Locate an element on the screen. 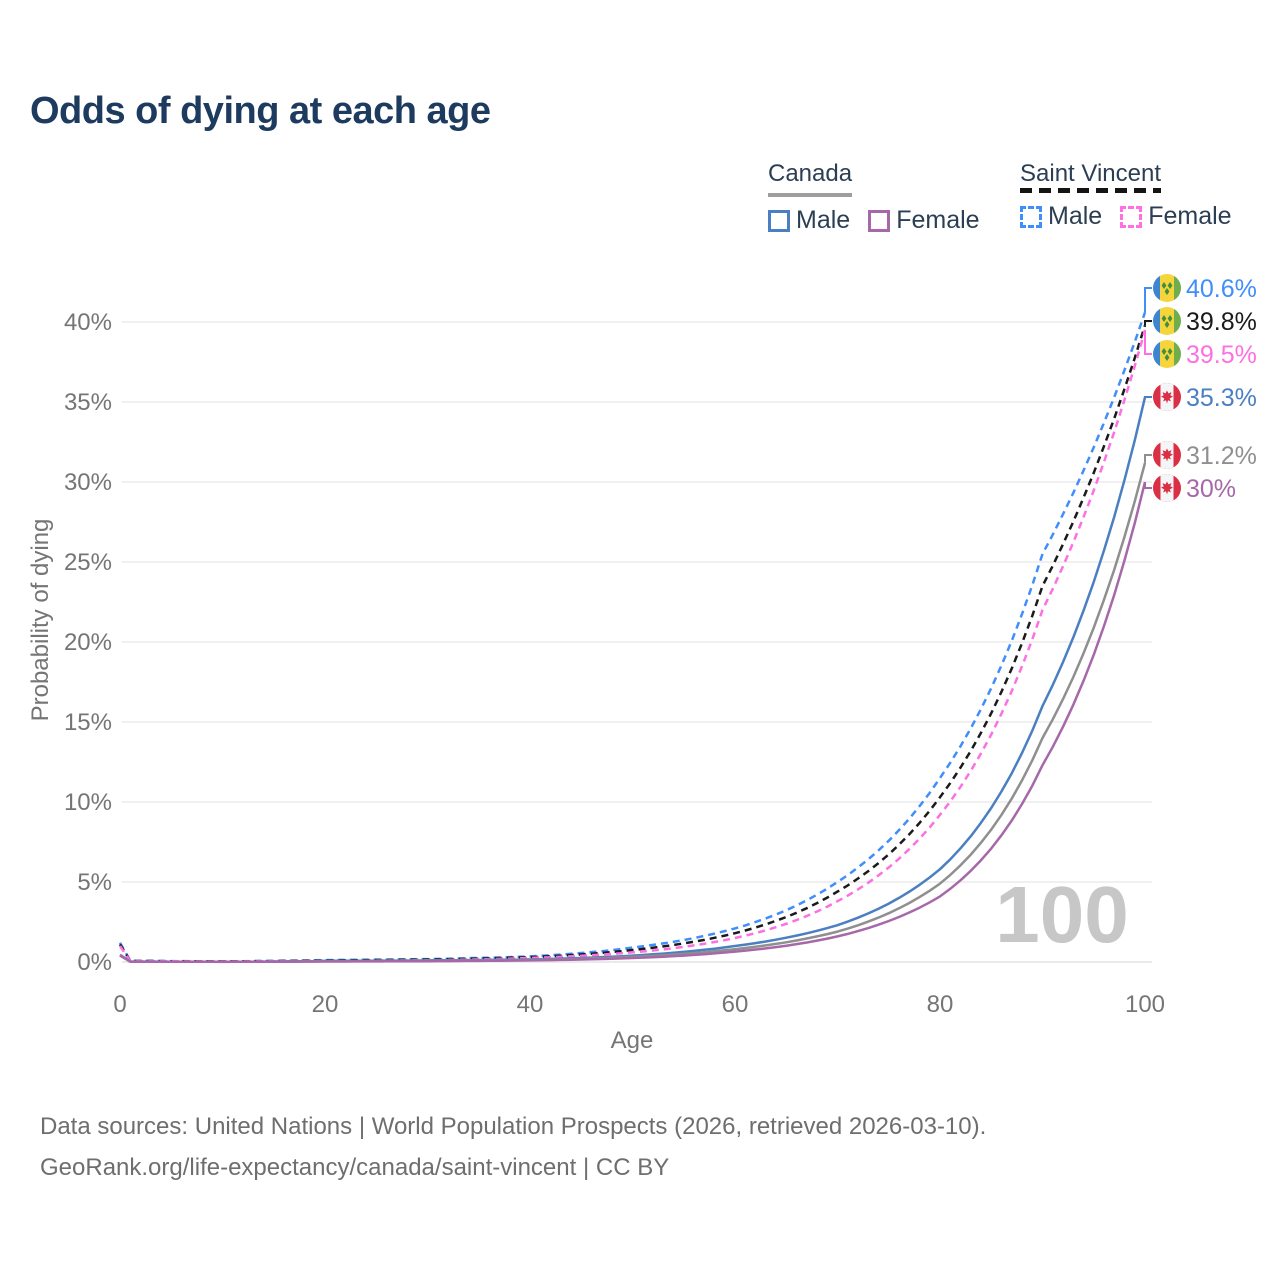 Image resolution: width=1280 pixels, height=1280 pixels. legend-item-canada-male: Male is located at coordinates (809, 220).